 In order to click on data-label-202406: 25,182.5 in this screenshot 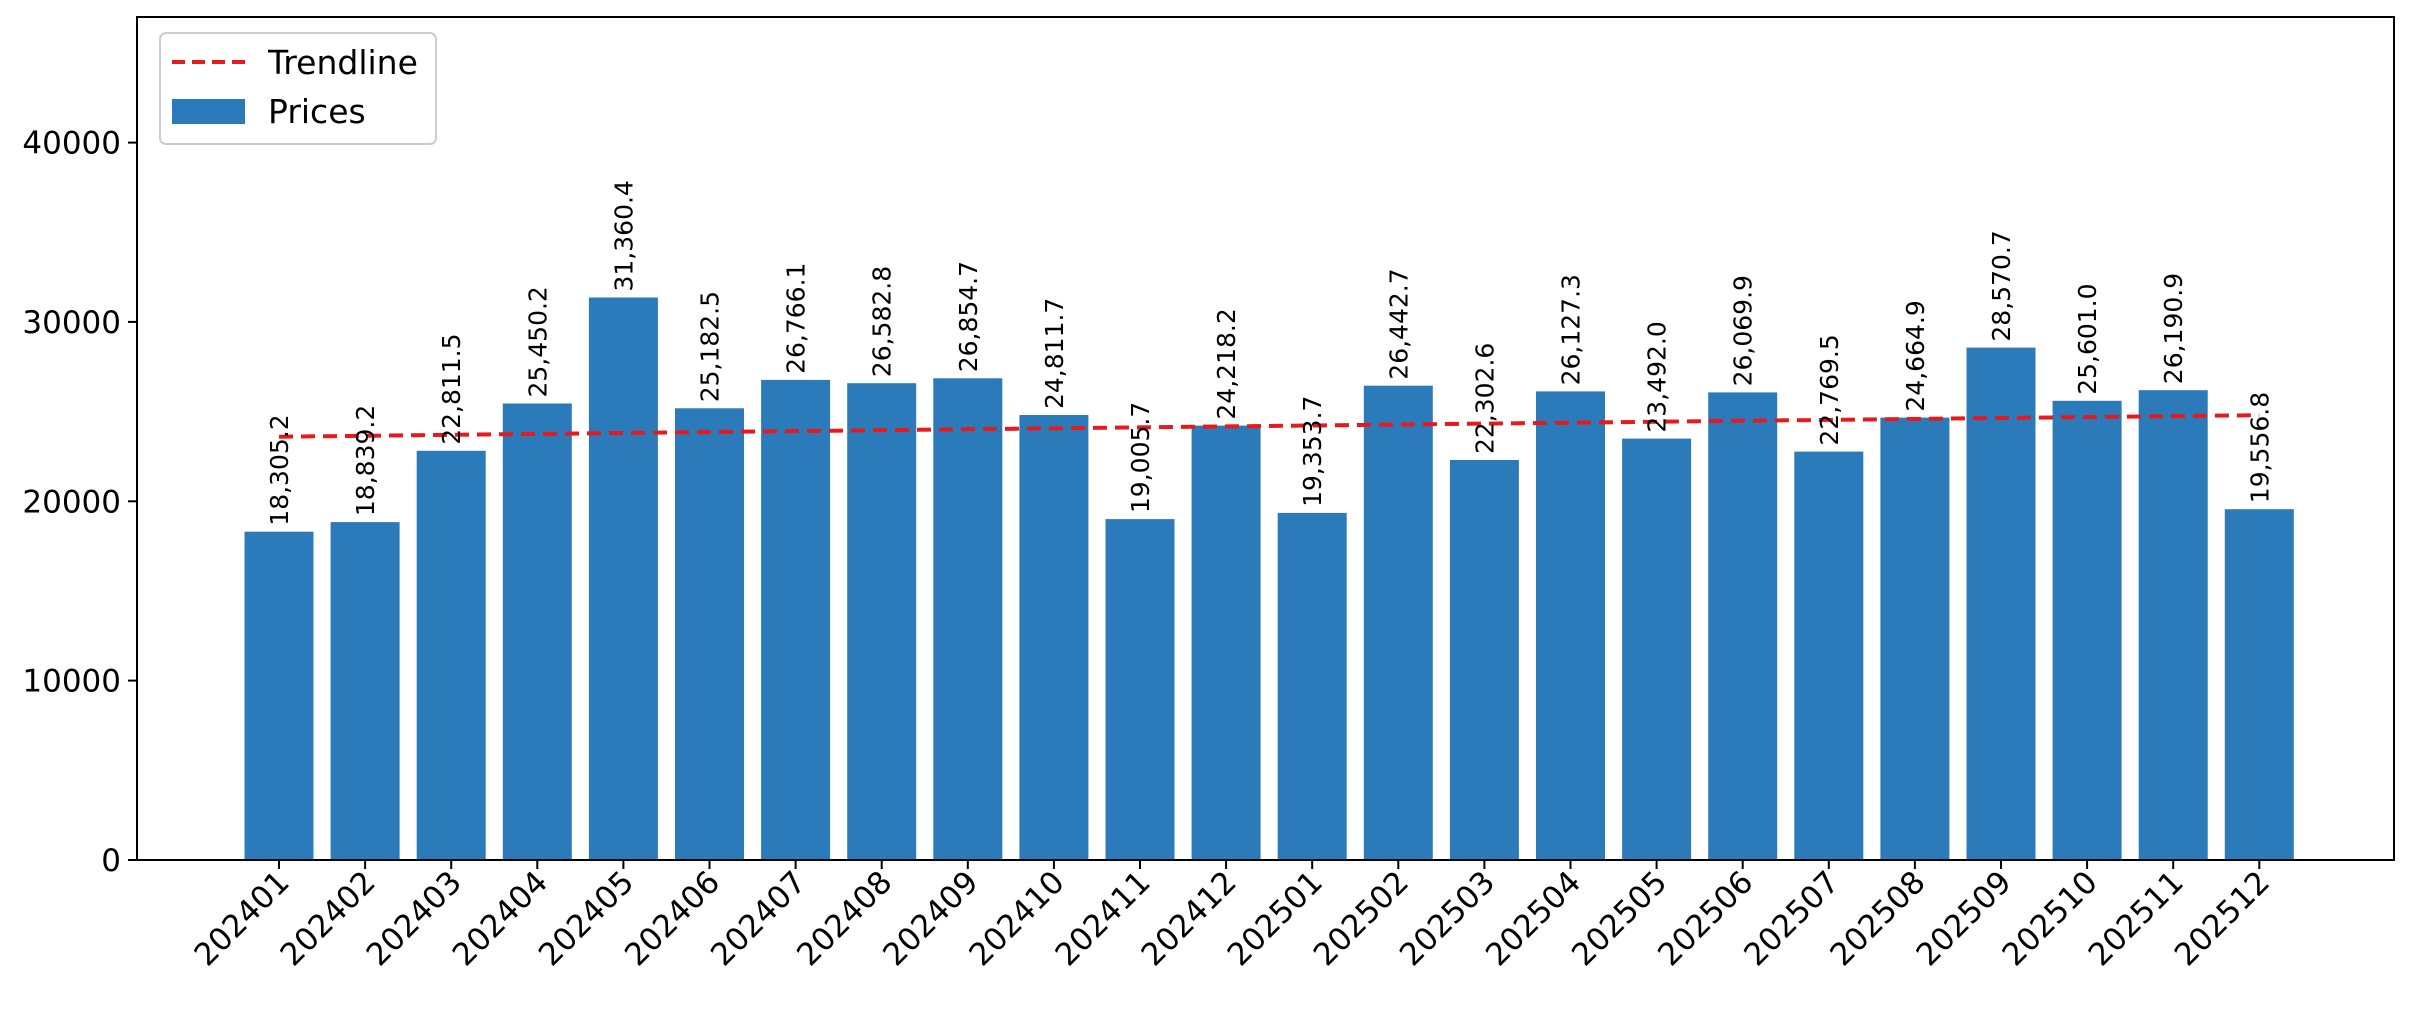, I will do `click(710, 346)`.